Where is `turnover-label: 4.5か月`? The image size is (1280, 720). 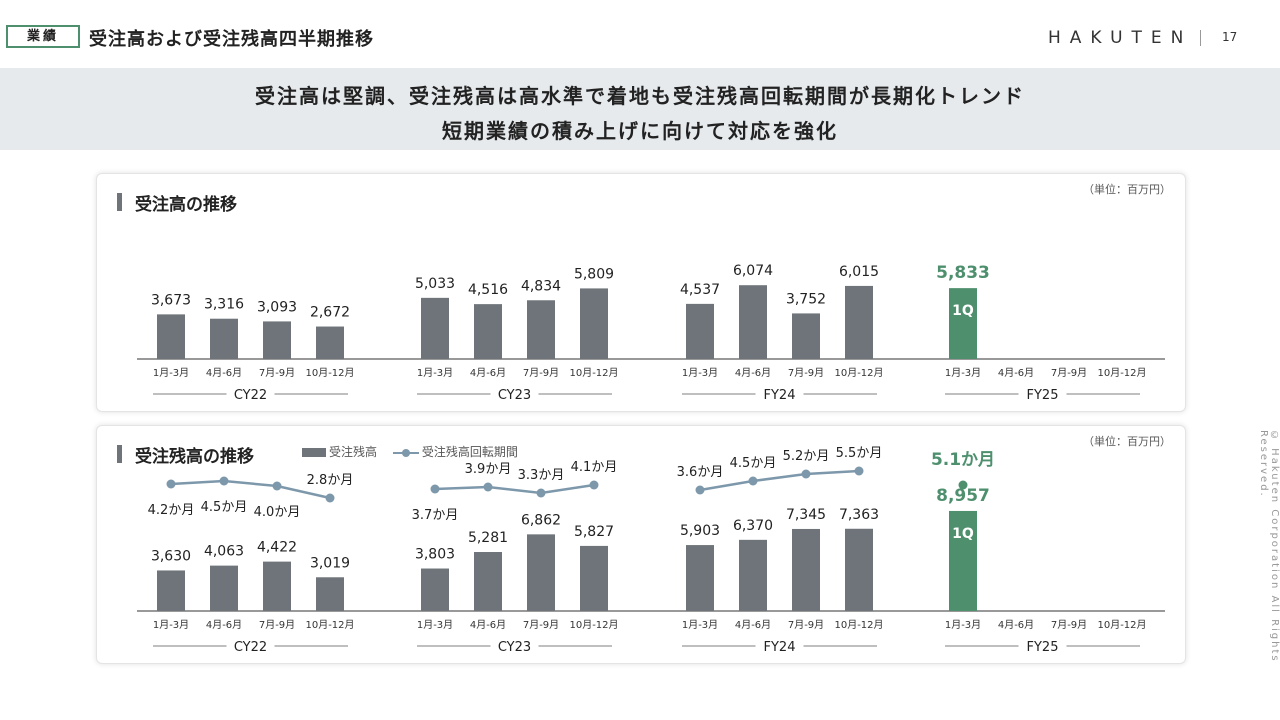 turnover-label: 4.5か月 is located at coordinates (753, 463).